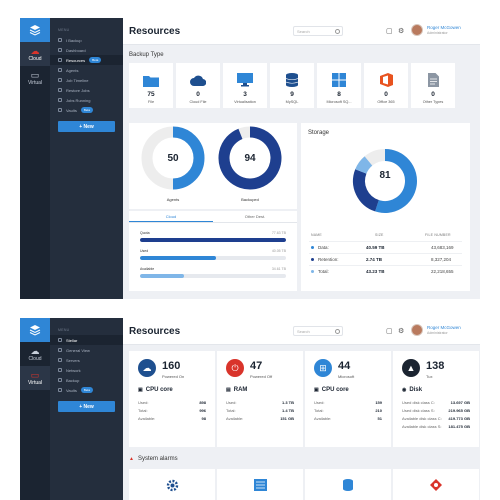 This screenshot has width=500, height=500. Describe the element at coordinates (64, 330) in the screenshot. I see `menu-heading: MENU` at that location.